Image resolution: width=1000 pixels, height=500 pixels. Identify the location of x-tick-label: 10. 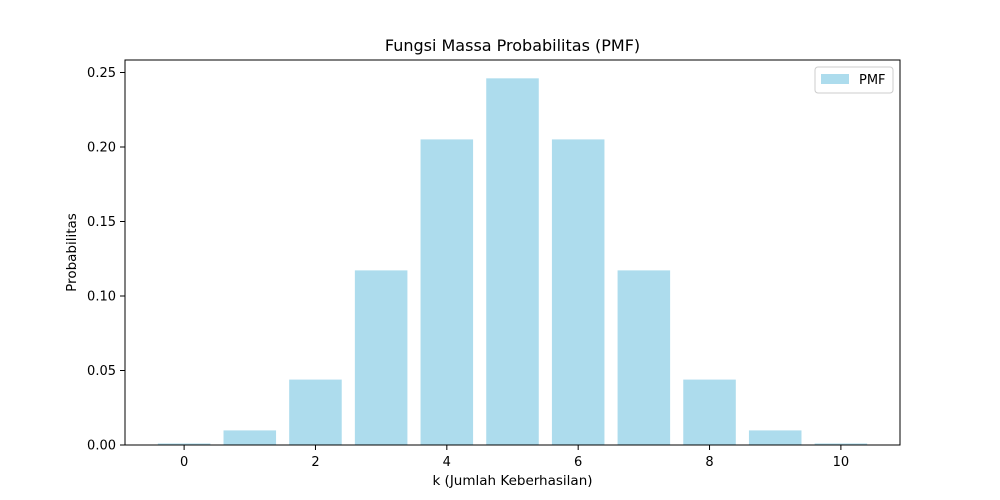
(841, 462).